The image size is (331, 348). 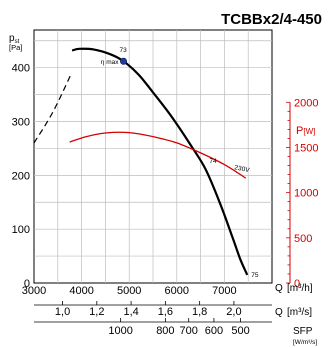 I want to click on x-axis-1-tick-label: 7000, so click(x=224, y=291).